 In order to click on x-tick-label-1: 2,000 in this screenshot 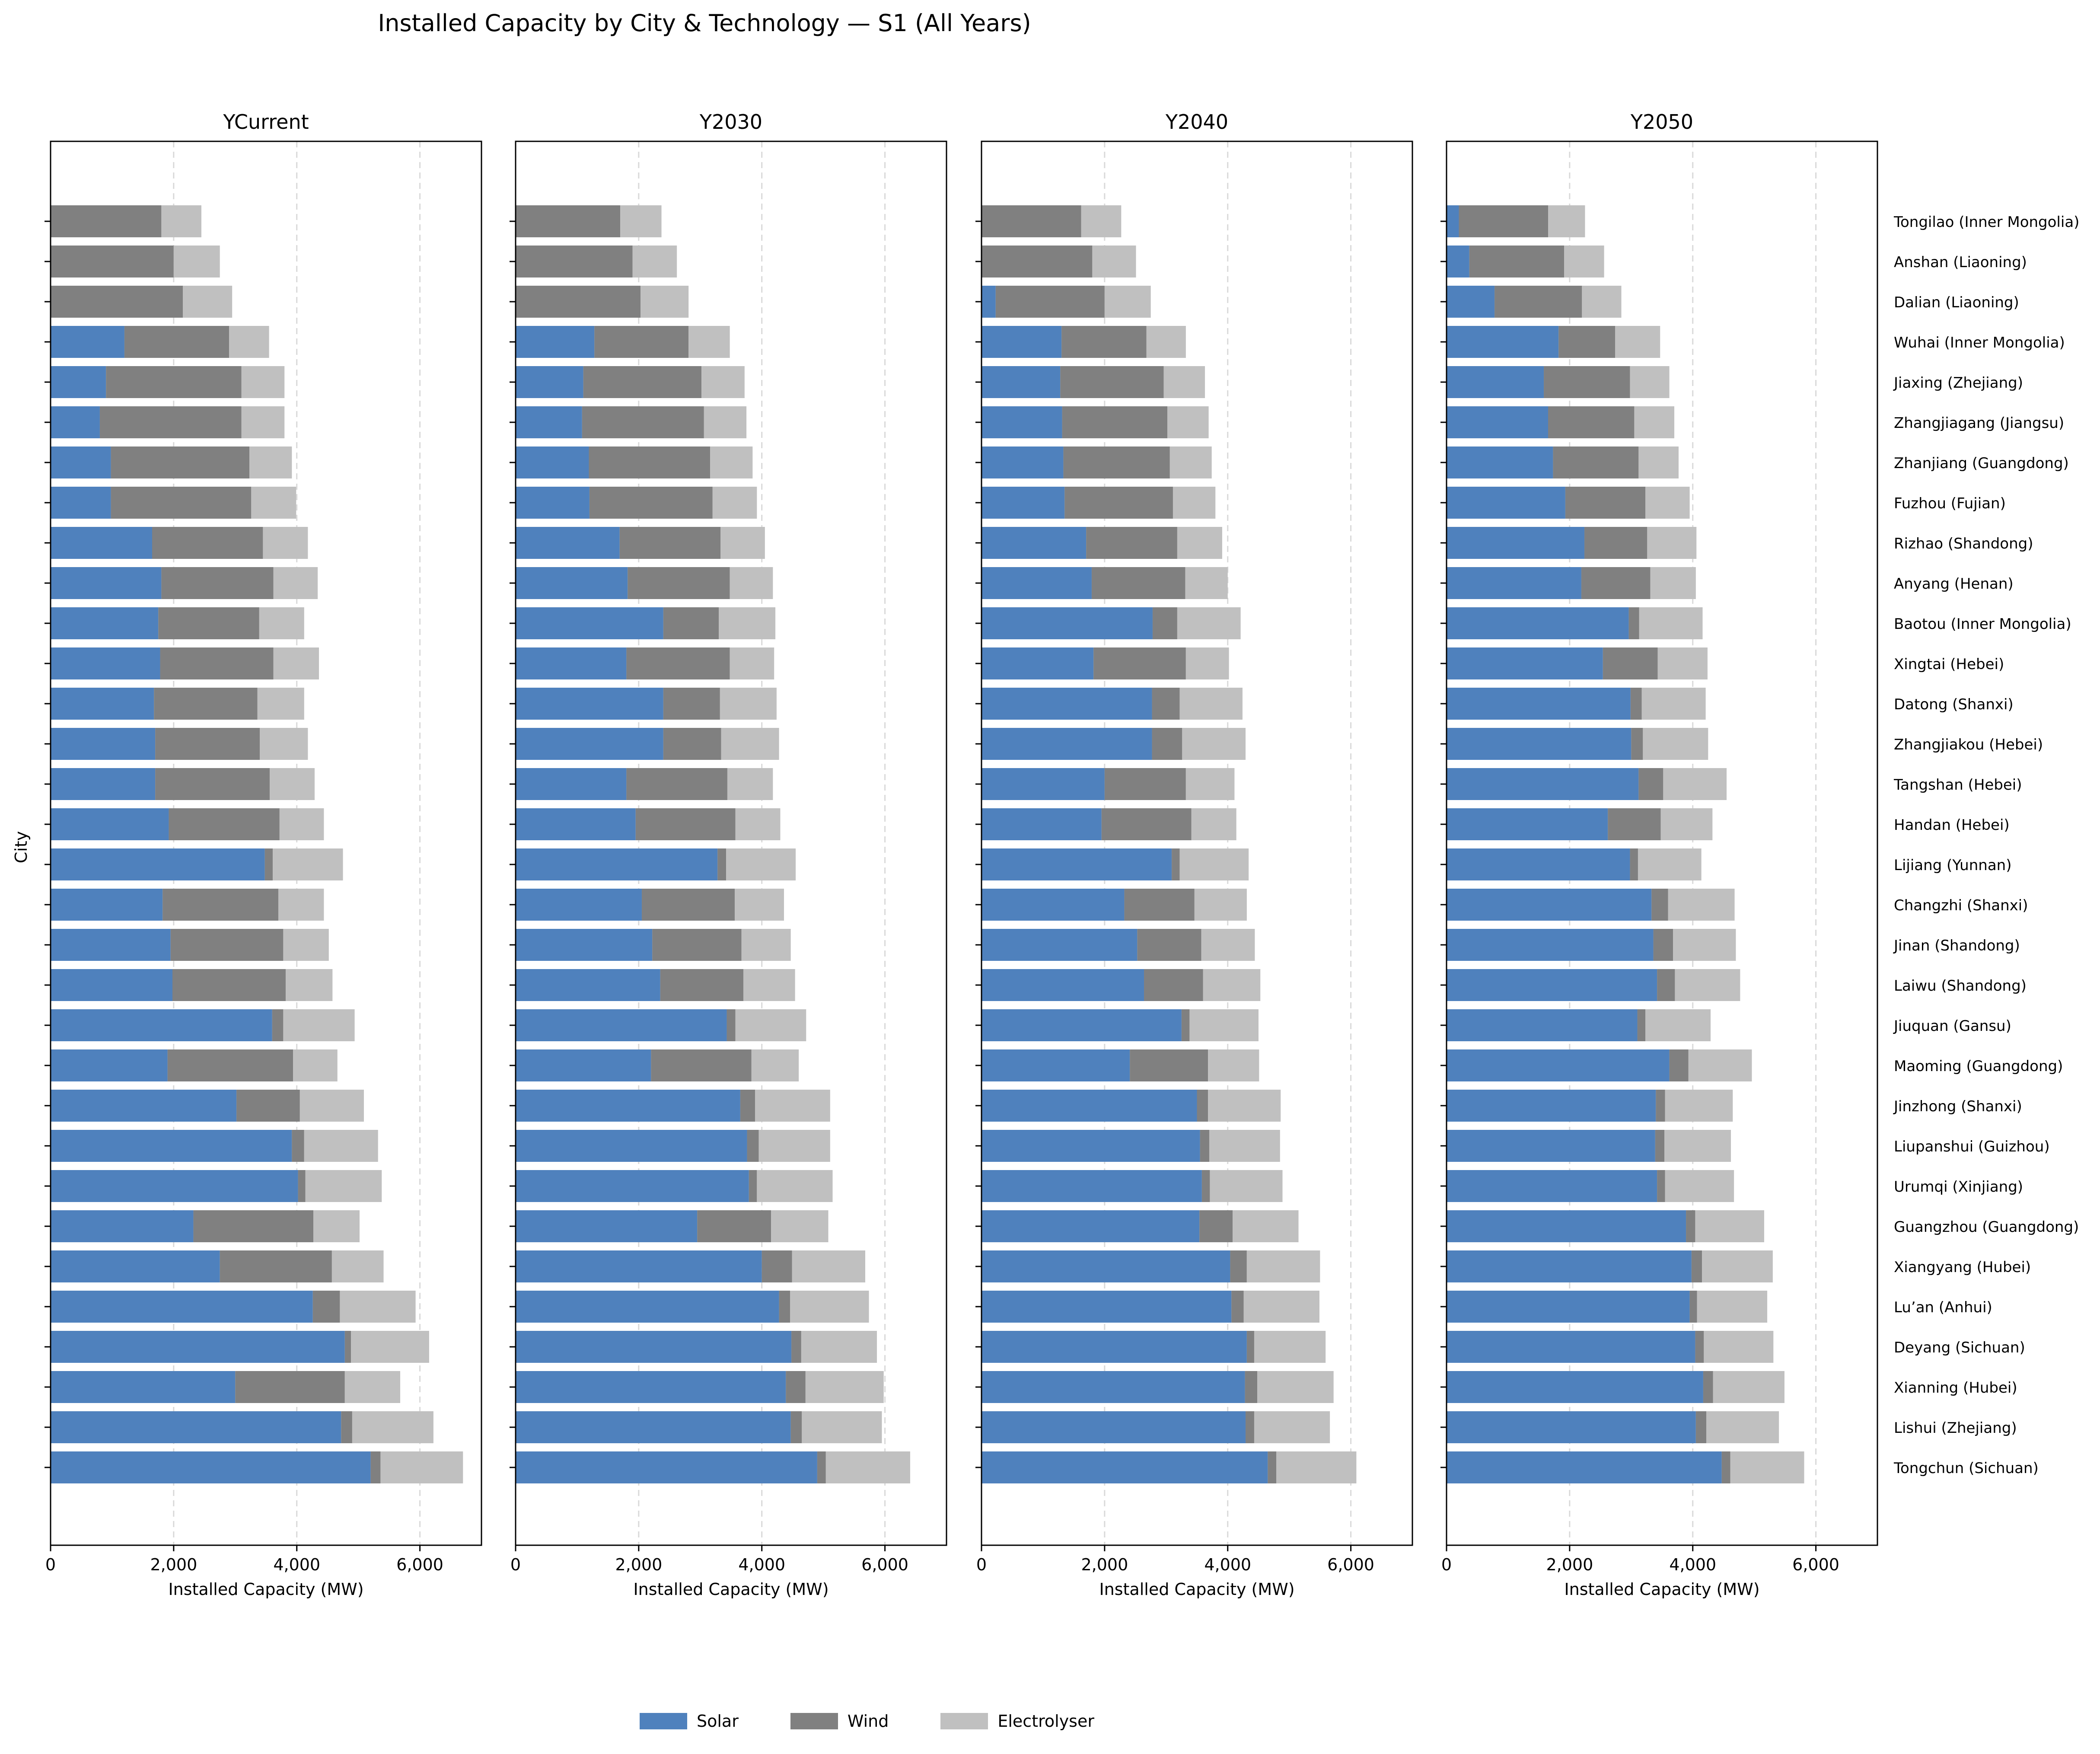, I will do `click(1104, 1564)`.